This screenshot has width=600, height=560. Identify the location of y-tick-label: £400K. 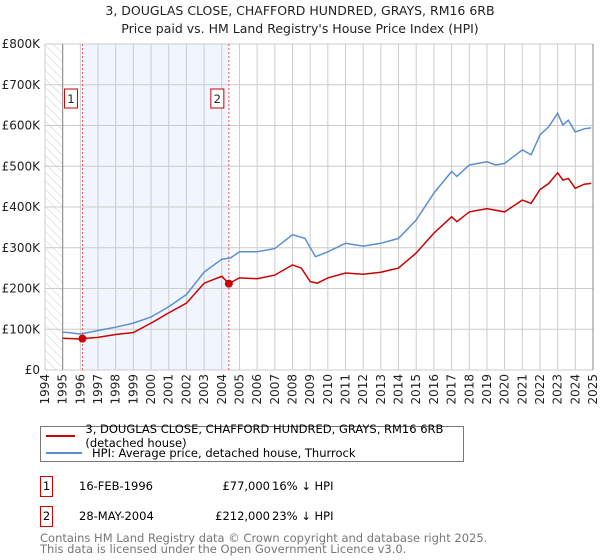
(22, 207).